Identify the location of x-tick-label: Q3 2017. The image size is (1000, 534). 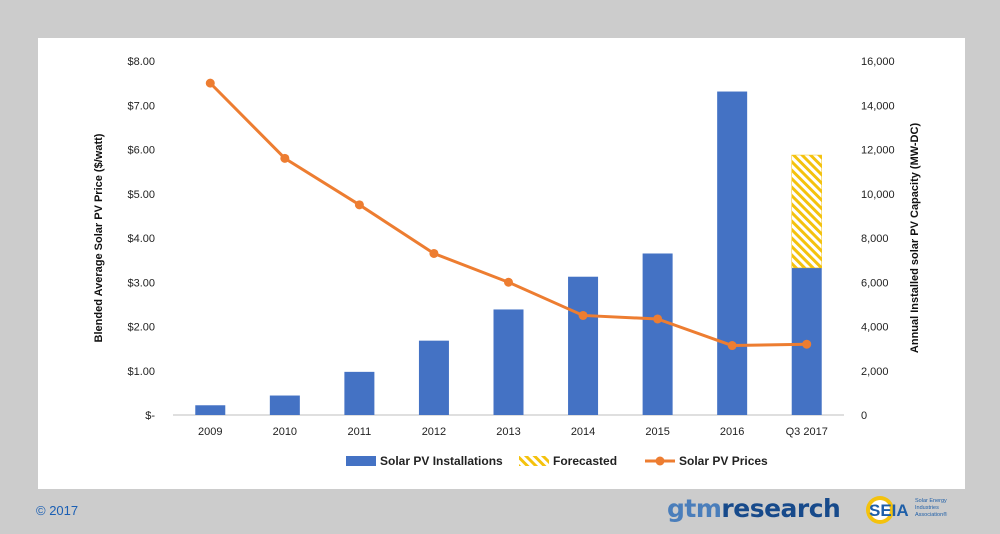
(807, 432).